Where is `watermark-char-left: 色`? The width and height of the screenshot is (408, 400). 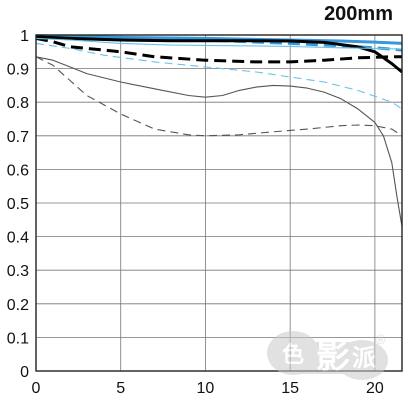
watermark-char-left: 色 is located at coordinates (293, 355).